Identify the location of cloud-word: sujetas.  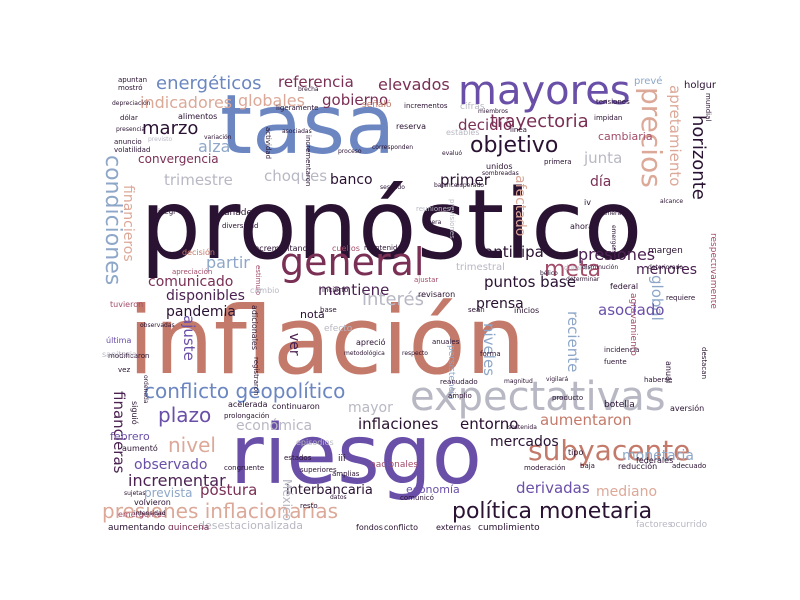
(135, 493).